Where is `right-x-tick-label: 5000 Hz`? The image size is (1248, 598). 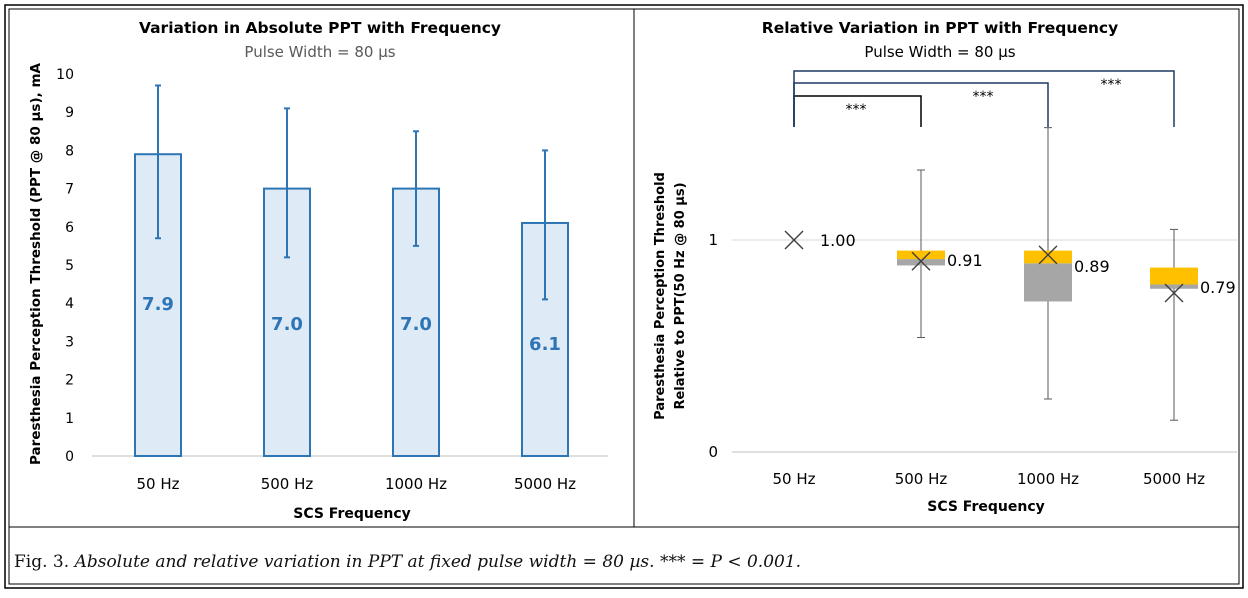 right-x-tick-label: 5000 Hz is located at coordinates (1174, 479).